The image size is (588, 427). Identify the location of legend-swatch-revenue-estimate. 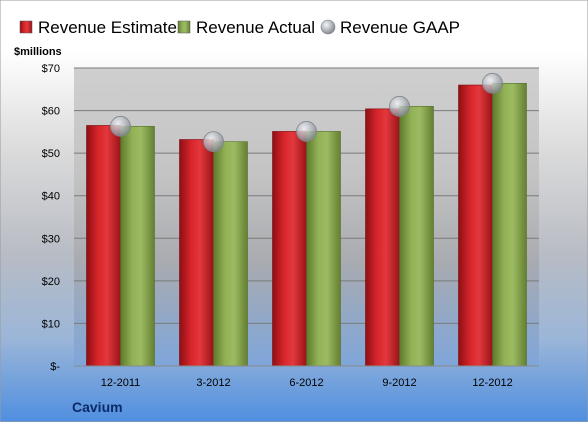
(26, 27).